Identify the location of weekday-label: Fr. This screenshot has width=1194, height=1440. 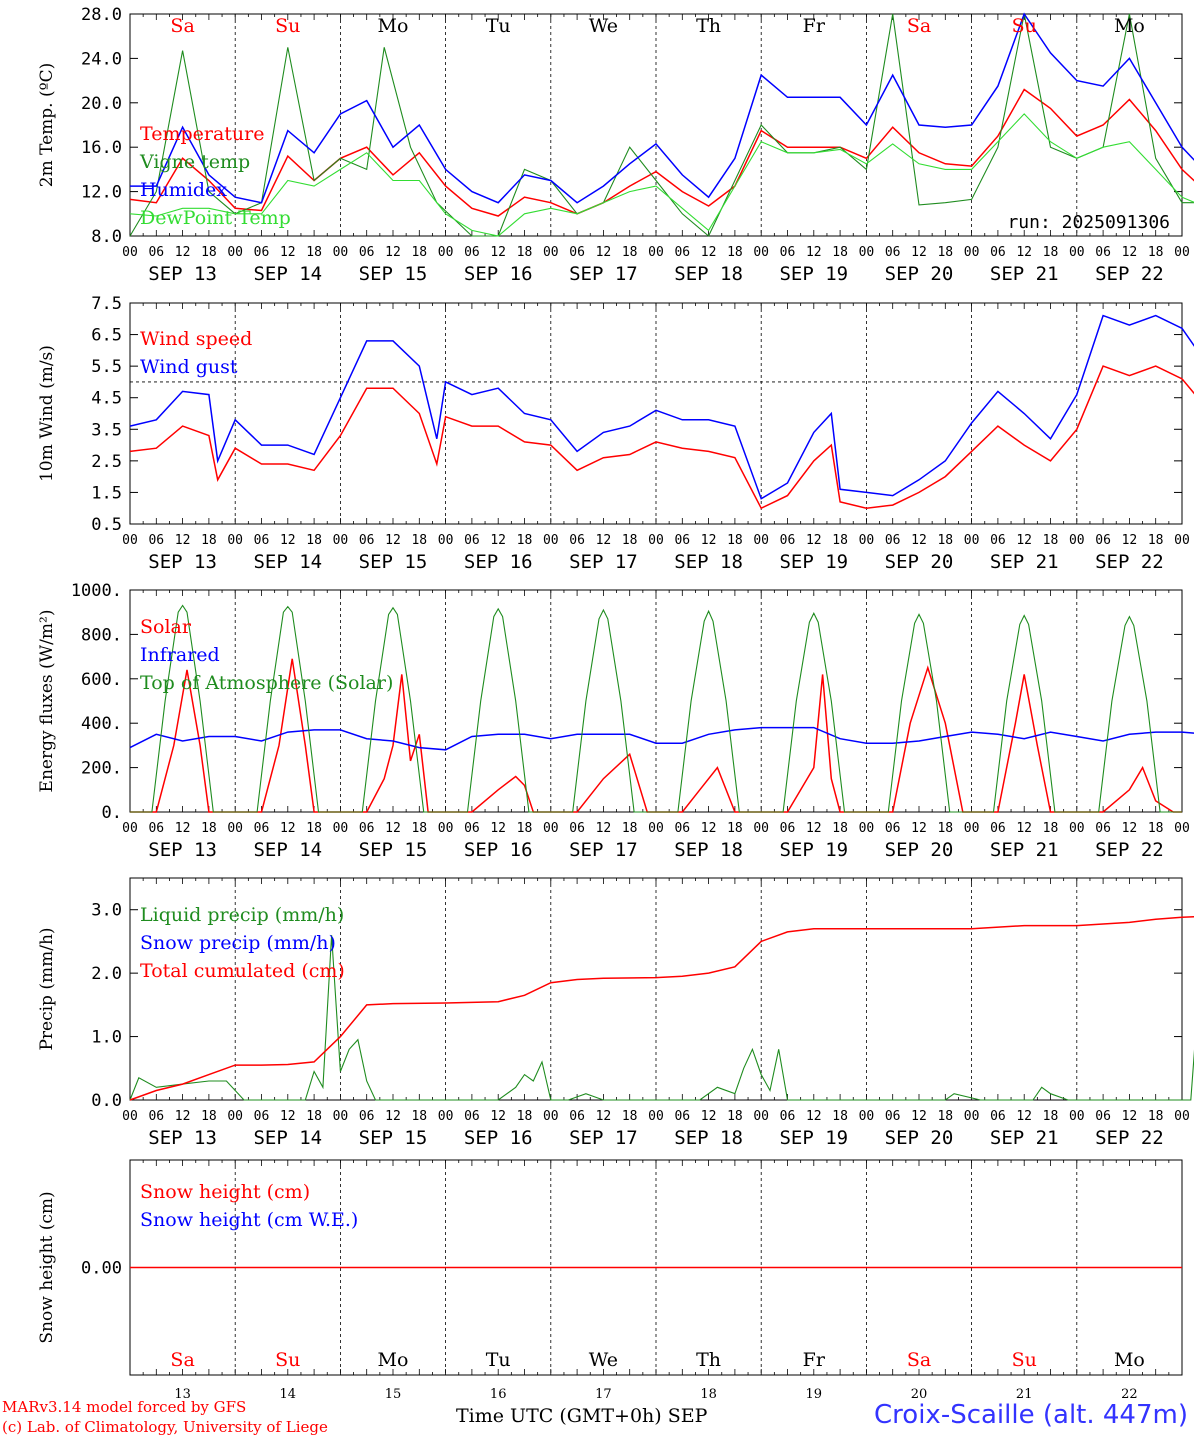
(814, 26).